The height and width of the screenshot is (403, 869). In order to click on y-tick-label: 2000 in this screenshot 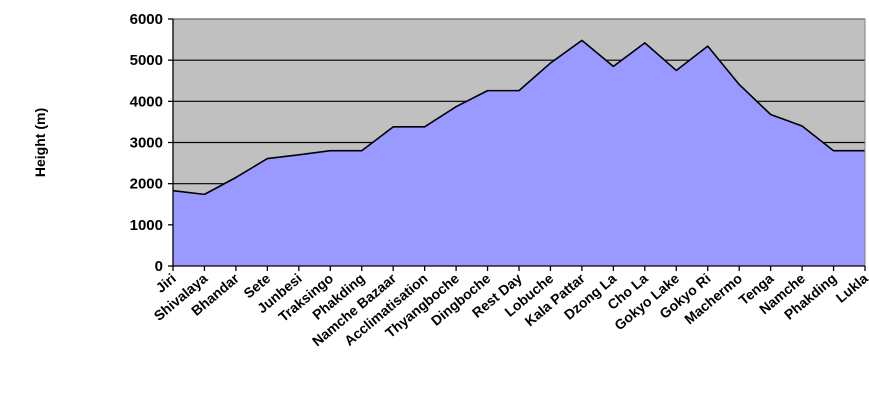, I will do `click(146, 184)`.